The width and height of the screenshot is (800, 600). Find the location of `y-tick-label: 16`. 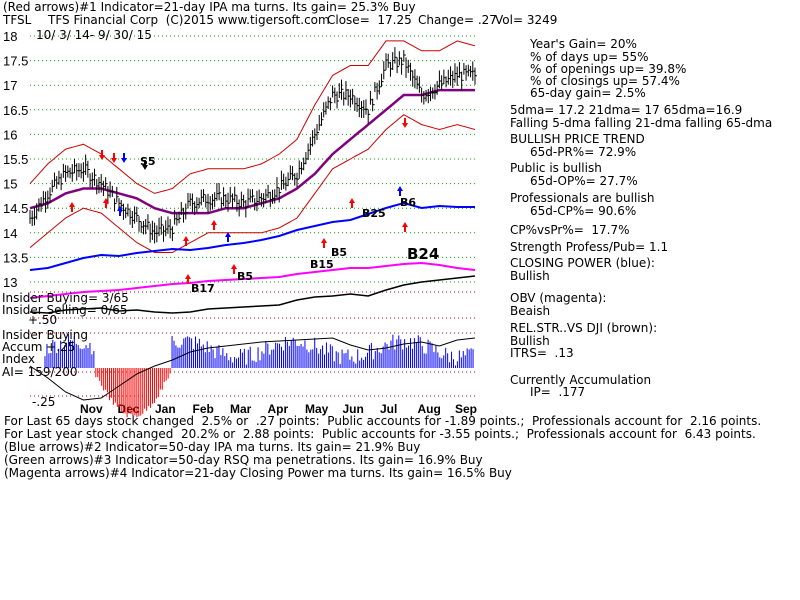

y-tick-label: 16 is located at coordinates (10, 134).